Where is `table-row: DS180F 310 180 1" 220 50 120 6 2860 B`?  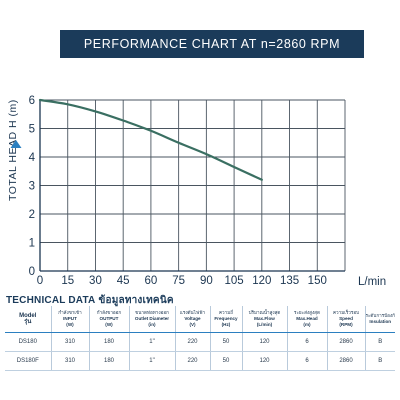 table-row: DS180F 310 180 1" 220 50 120 6 2860 B is located at coordinates (200, 361).